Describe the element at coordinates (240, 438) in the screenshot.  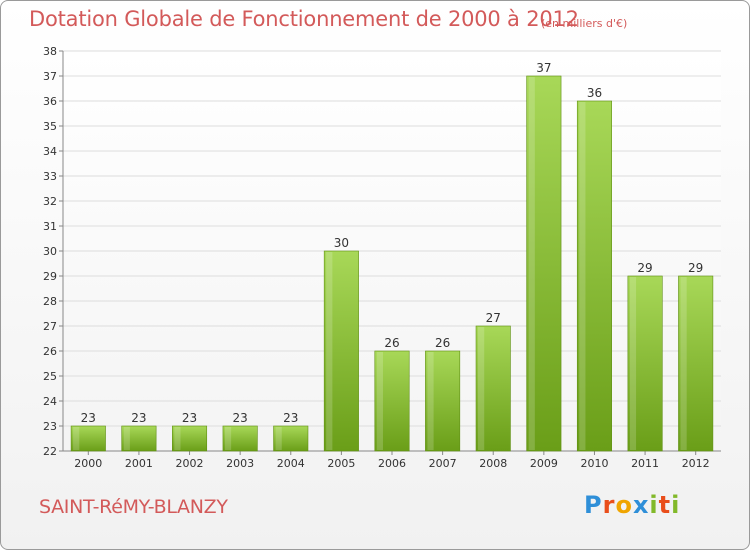
I see `bar-2003` at that location.